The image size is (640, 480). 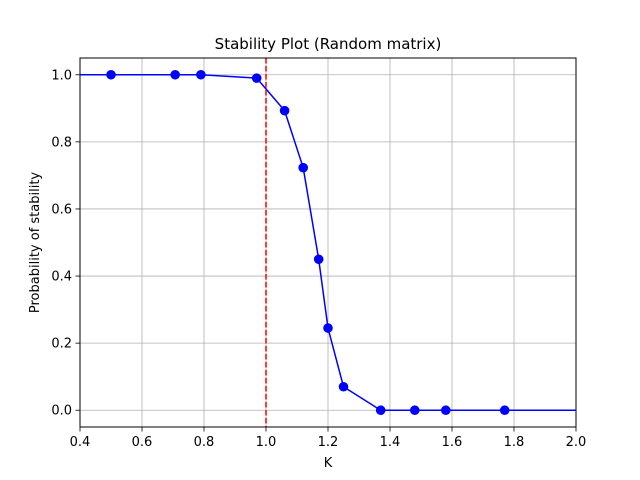 I want to click on x-ticks: 0.4 0.6 0.8 1.0 1.2 1.4 1.6 1.8 2.0, so click(x=328, y=438).